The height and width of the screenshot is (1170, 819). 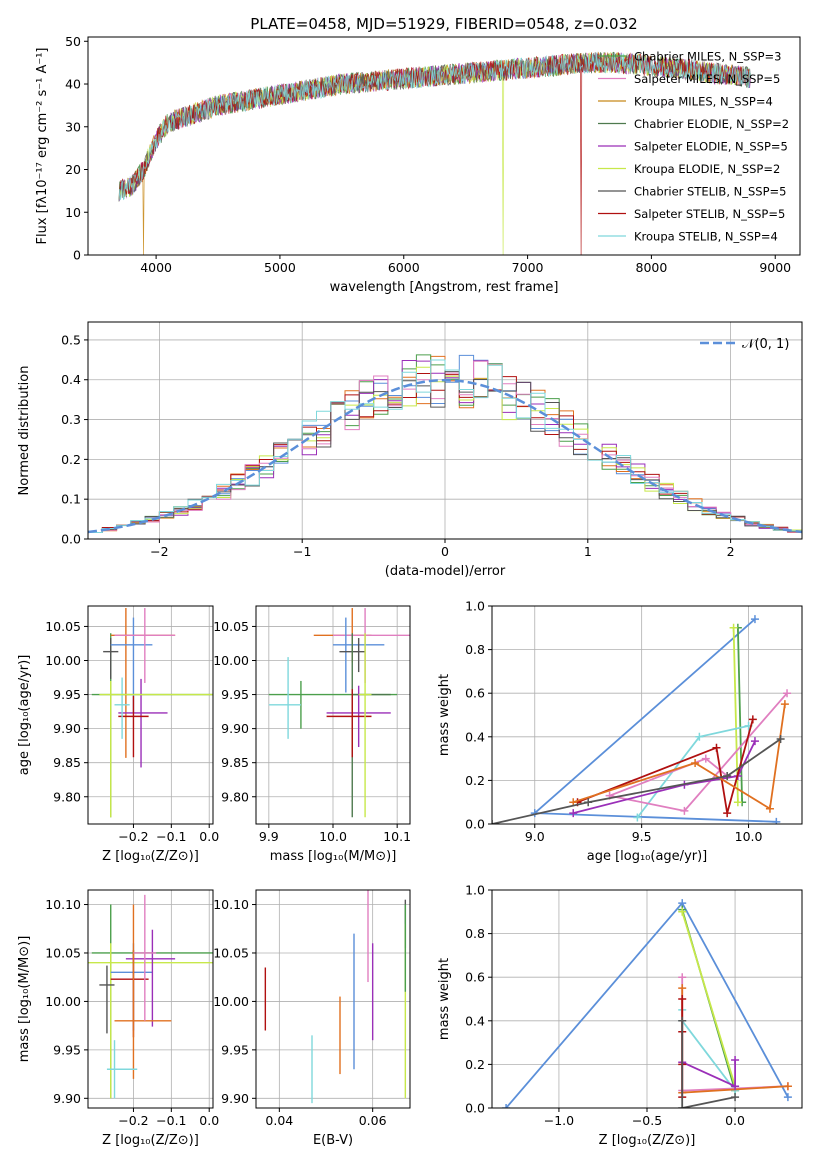 I want to click on x-tick-label: 0.0, so click(x=209, y=1120).